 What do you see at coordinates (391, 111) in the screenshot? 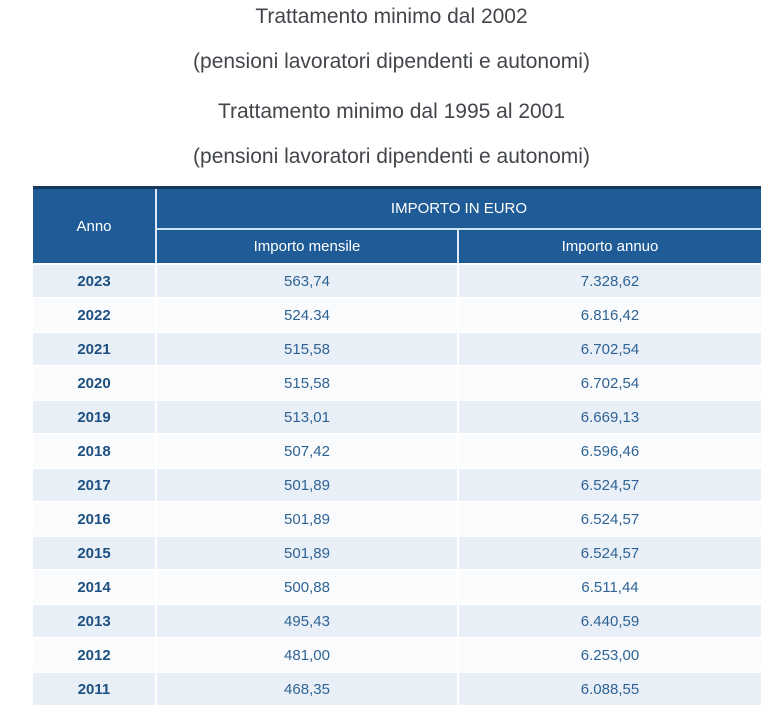
I see `page-title-1995-2001: Trattamento minimo dal 1995 al 2001` at bounding box center [391, 111].